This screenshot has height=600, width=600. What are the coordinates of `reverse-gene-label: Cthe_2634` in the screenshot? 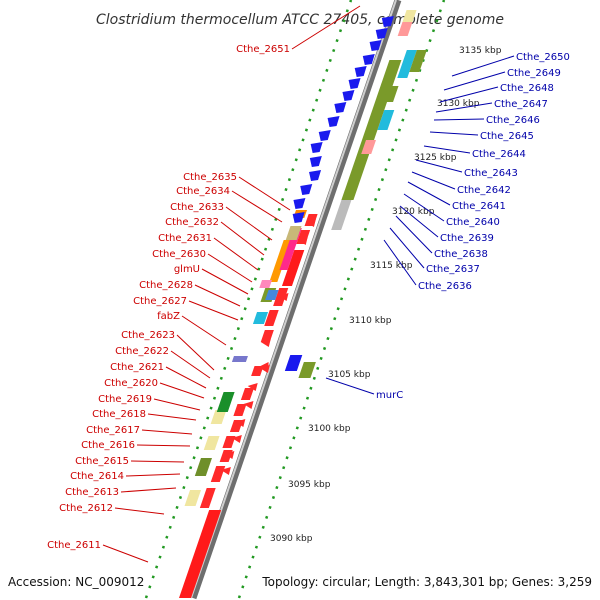 It's located at (203, 191).